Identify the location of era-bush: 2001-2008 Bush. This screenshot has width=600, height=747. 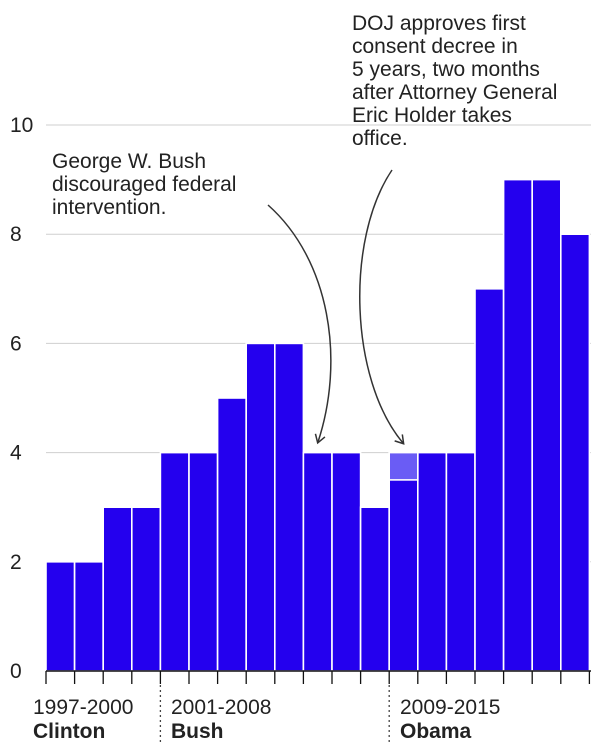
(221, 720).